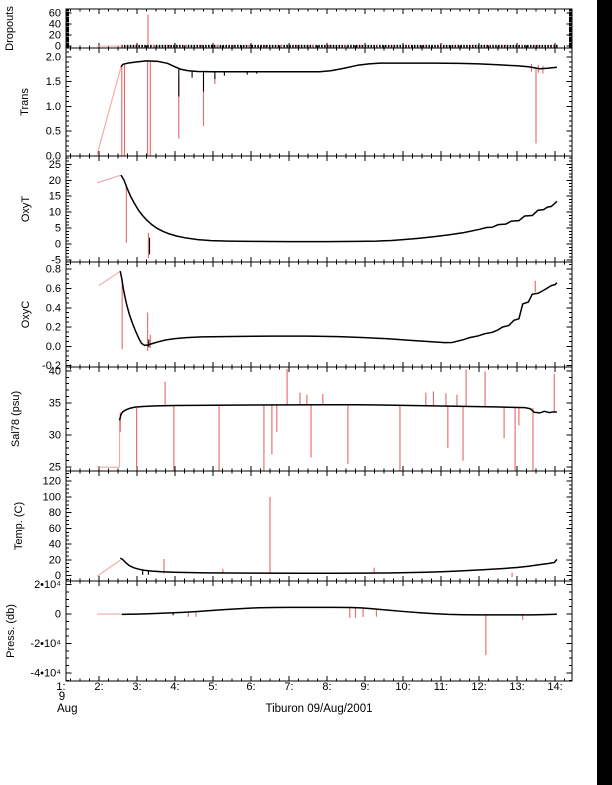  Describe the element at coordinates (554, 687) in the screenshot. I see `x-tick-label: 14:` at that location.